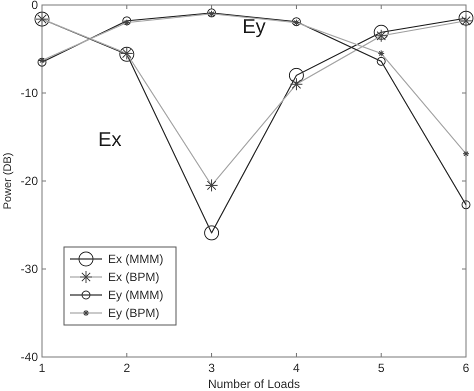 Image resolution: width=474 pixels, height=391 pixels. Describe the element at coordinates (136, 259) in the screenshot. I see `legend-label: Ex (MMM)` at that location.